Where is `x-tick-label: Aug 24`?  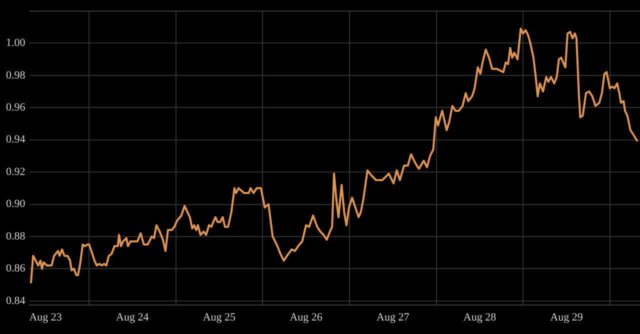 x-tick-label: Aug 24 is located at coordinates (133, 317).